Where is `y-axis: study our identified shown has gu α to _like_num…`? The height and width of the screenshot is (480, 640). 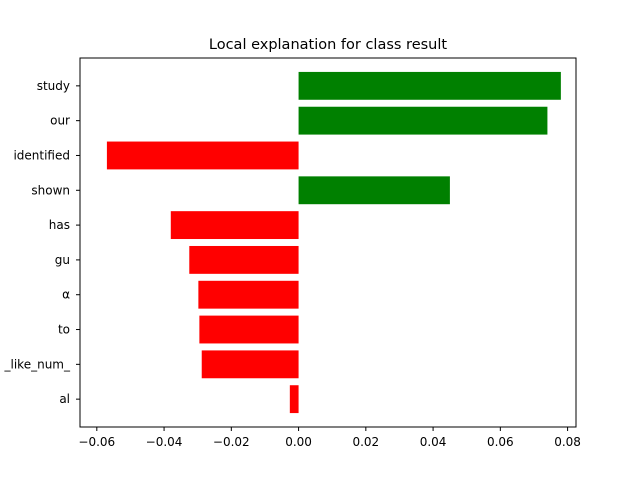 y-axis: study our identified shown has gu α to _like_num… is located at coordinates (42, 242).